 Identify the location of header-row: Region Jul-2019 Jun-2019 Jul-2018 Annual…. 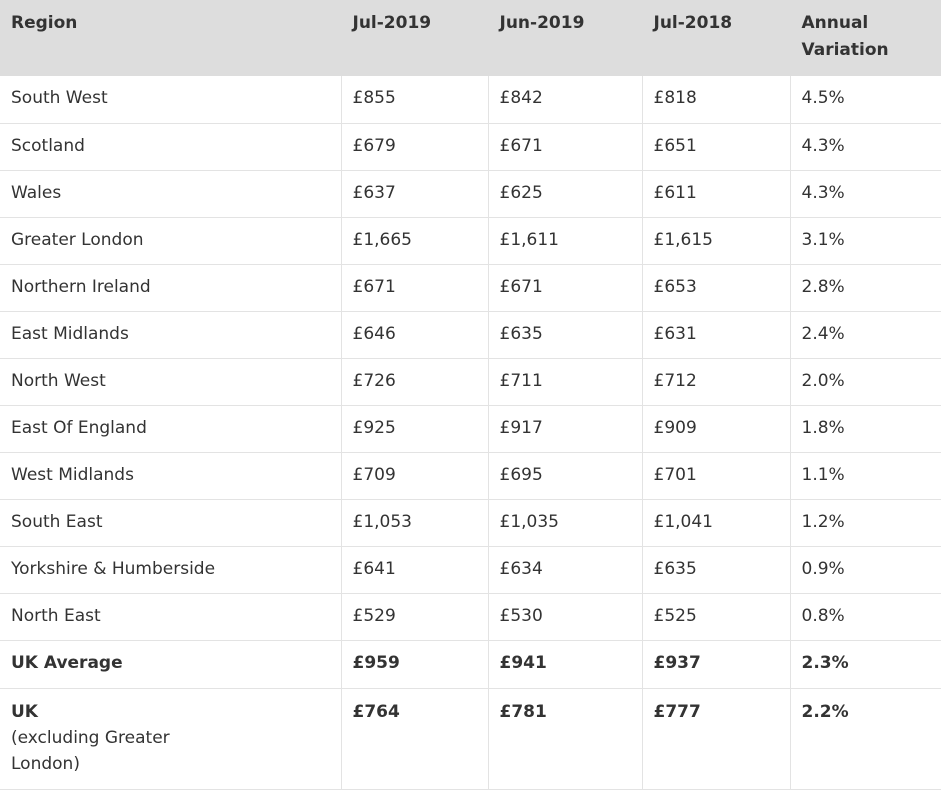
(470, 38).